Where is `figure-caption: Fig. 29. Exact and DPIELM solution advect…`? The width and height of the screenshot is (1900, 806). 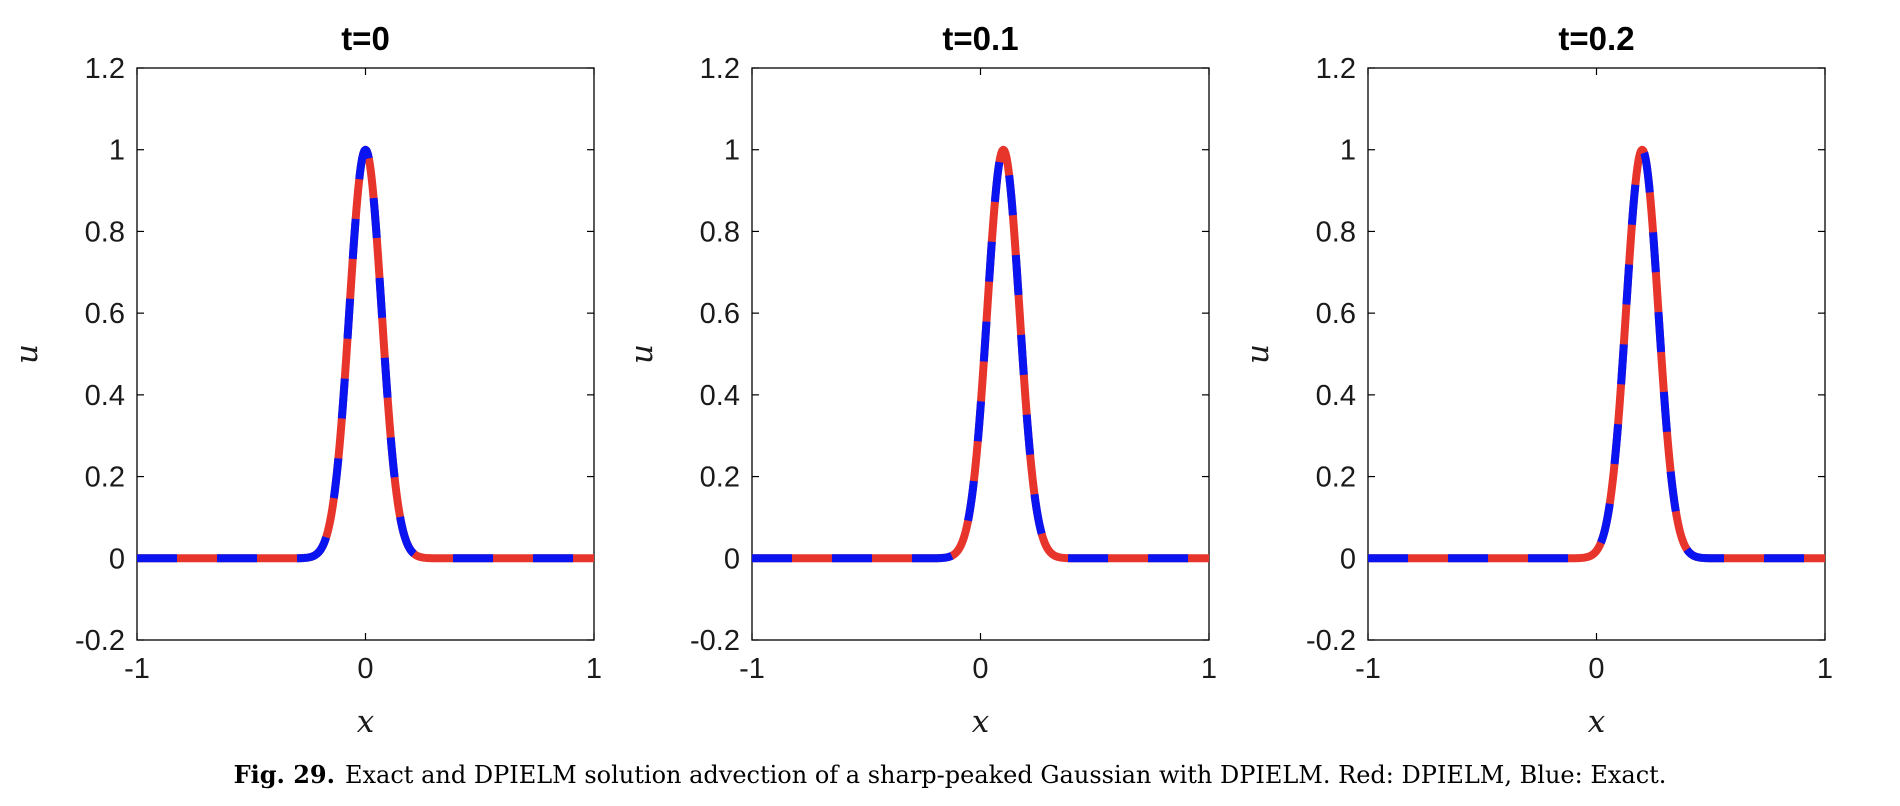
figure-caption: Fig. 29. Exact and DPIELM solution advect… is located at coordinates (950, 774).